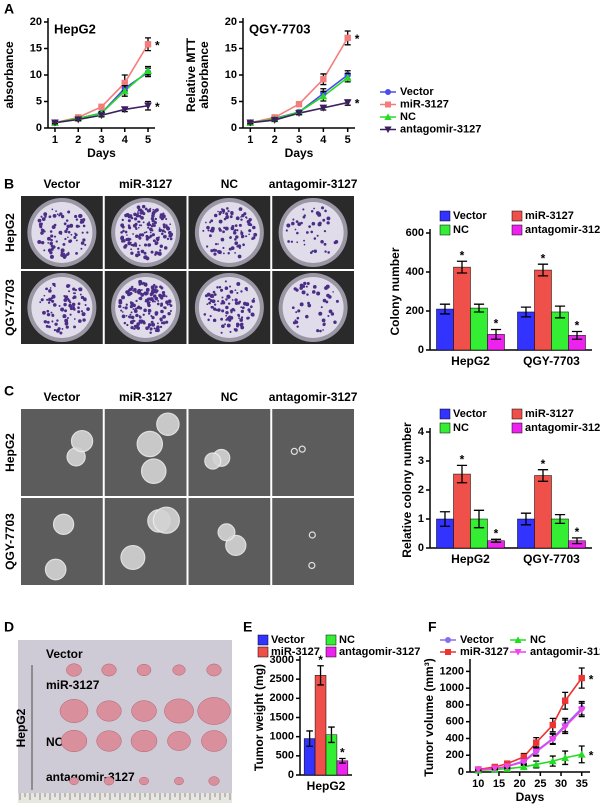 Image resolution: width=600 pixels, height=807 pixels. Describe the element at coordinates (231, 22) in the screenshot. I see `y-tick-label: 20` at that location.